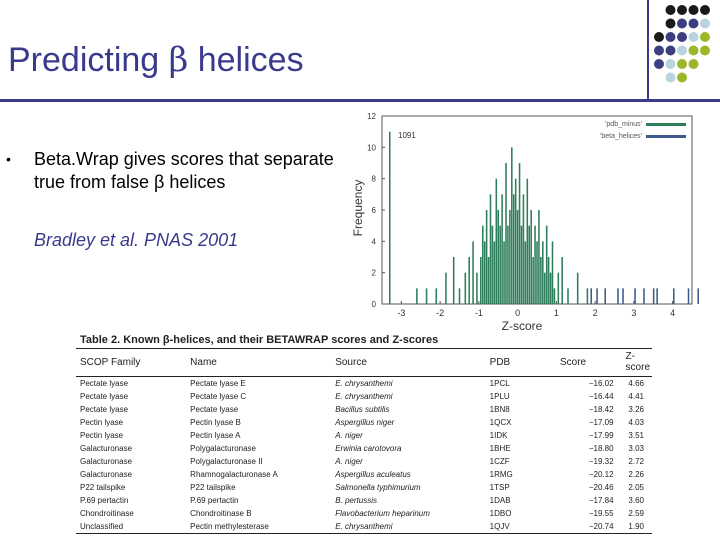 The image size is (720, 540). Describe the element at coordinates (556, 313) in the screenshot. I see `x-tick-label: 1` at that location.